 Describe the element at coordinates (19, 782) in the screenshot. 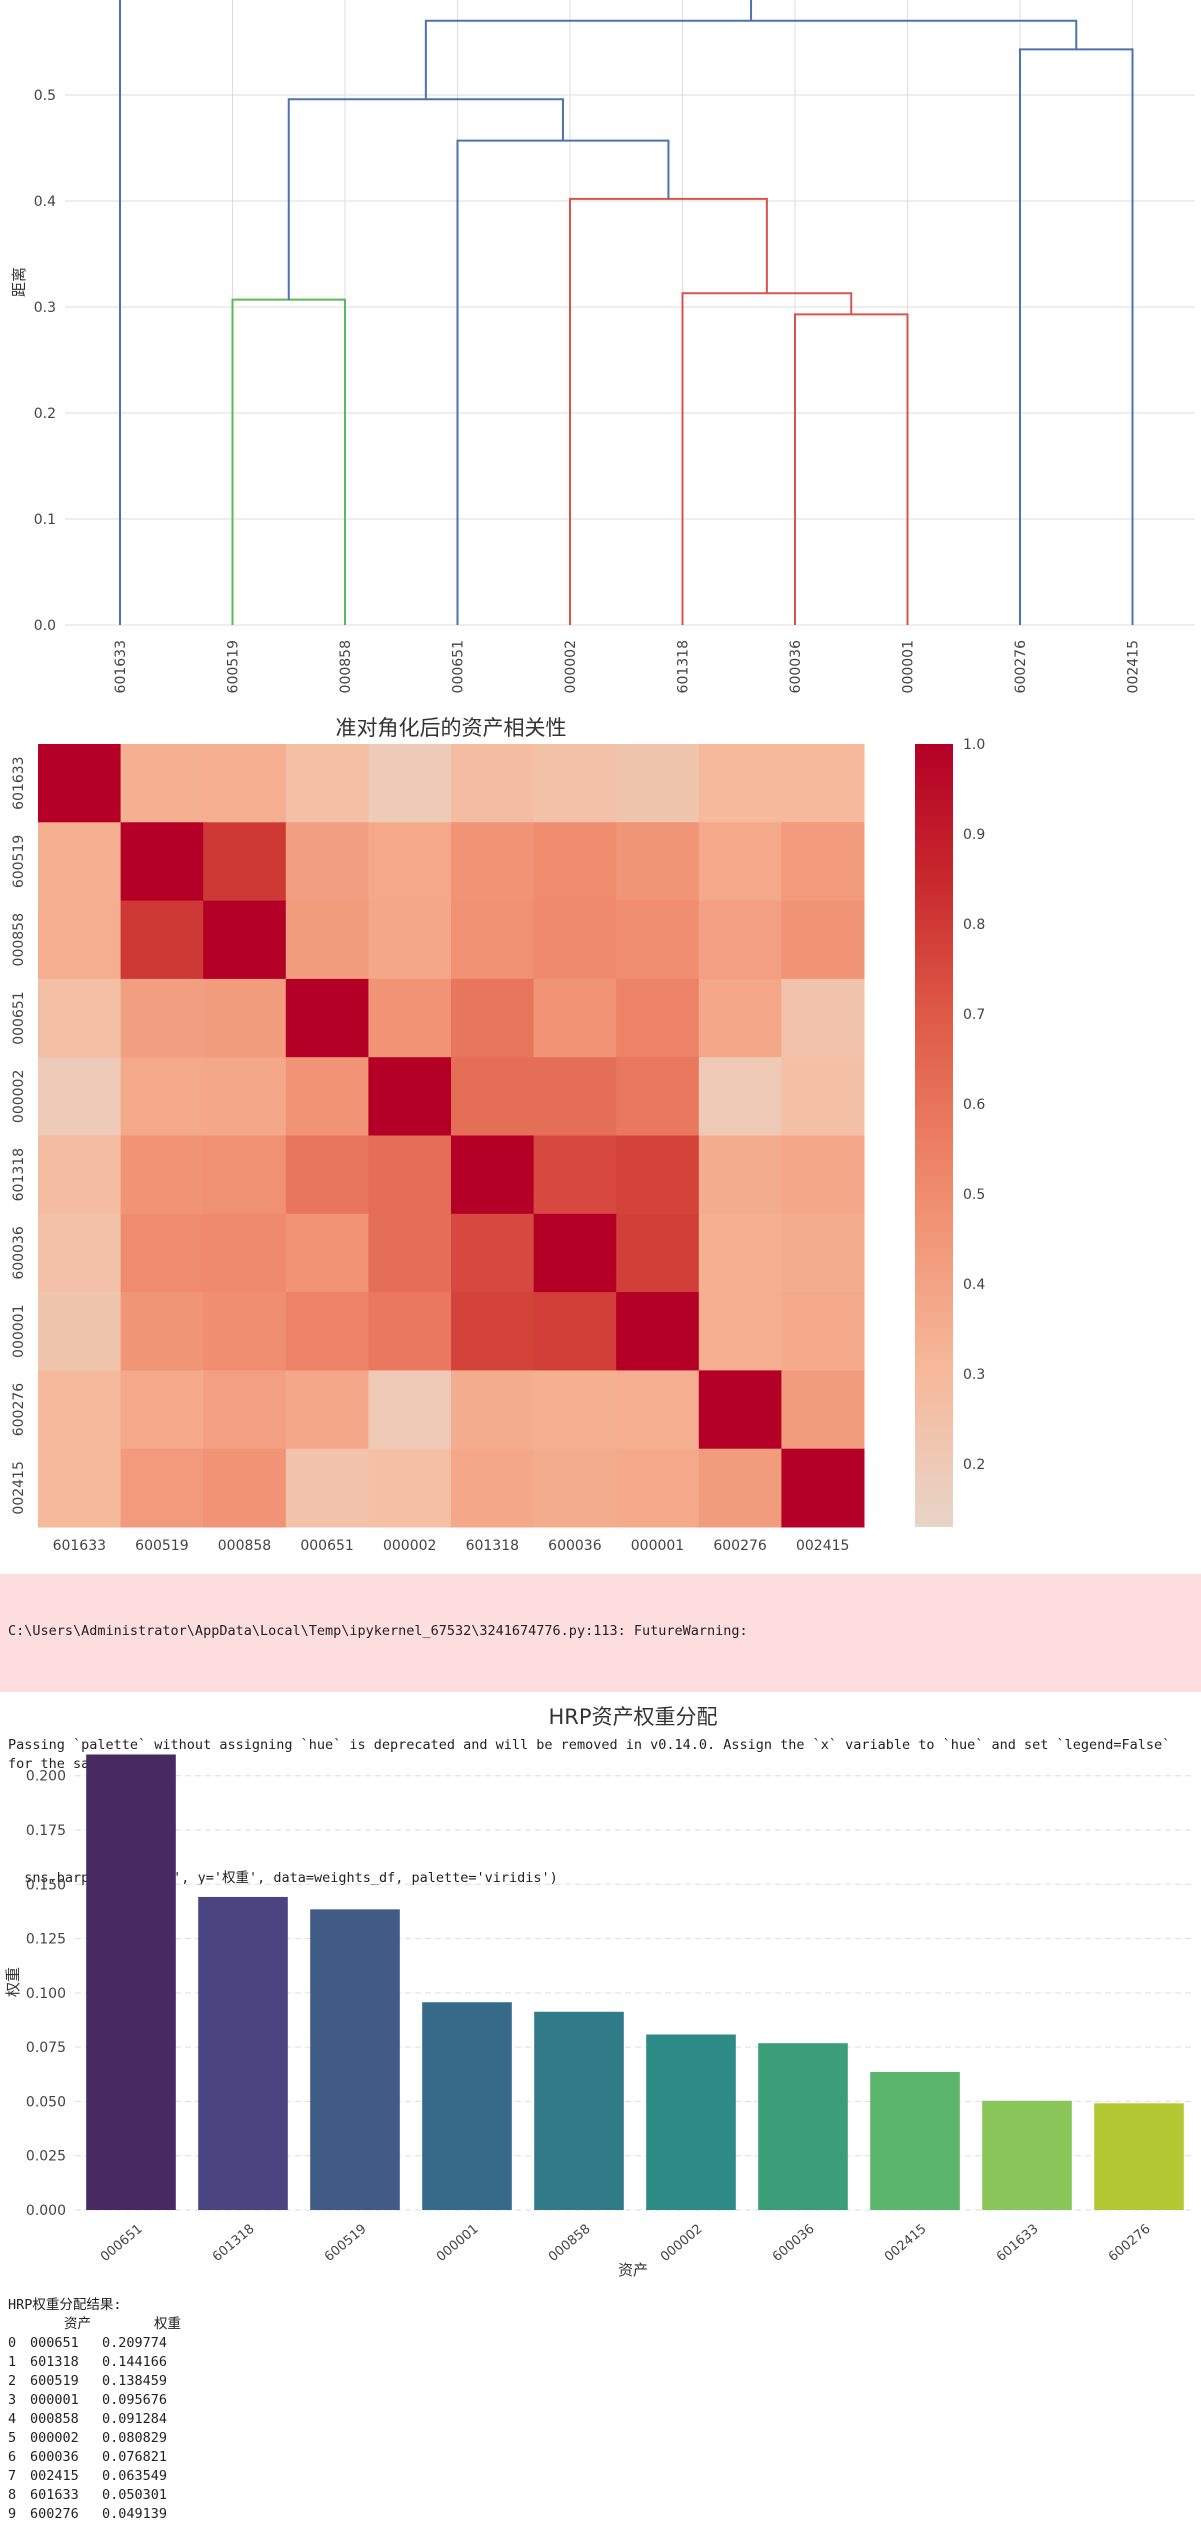

I see `heatmap-ylabel-601633: 601633` at that location.